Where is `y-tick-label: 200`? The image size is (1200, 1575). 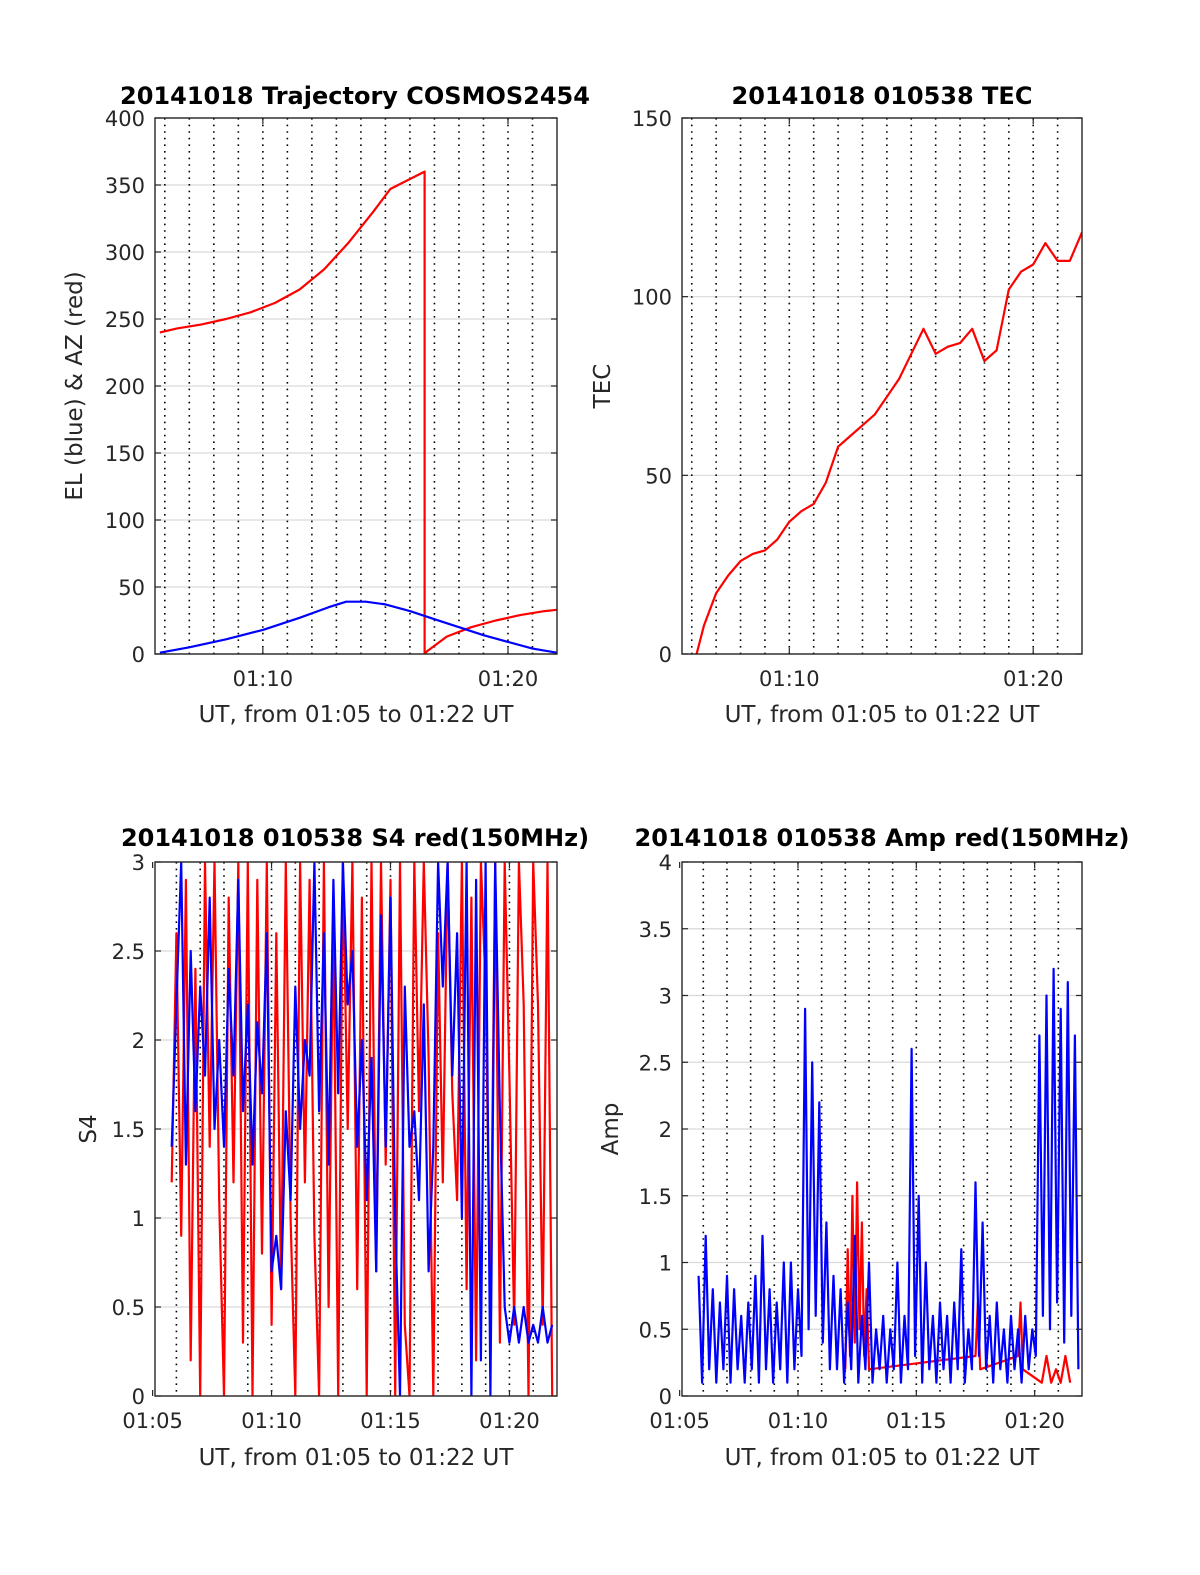
y-tick-label: 200 is located at coordinates (125, 387).